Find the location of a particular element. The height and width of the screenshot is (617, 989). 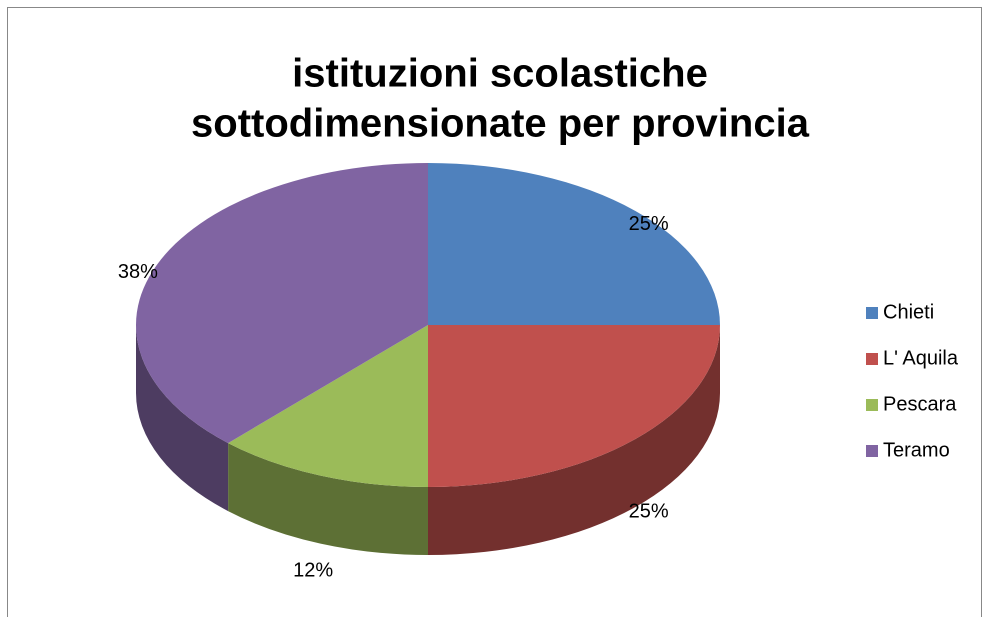

legend-label: Chieti is located at coordinates (908, 312).